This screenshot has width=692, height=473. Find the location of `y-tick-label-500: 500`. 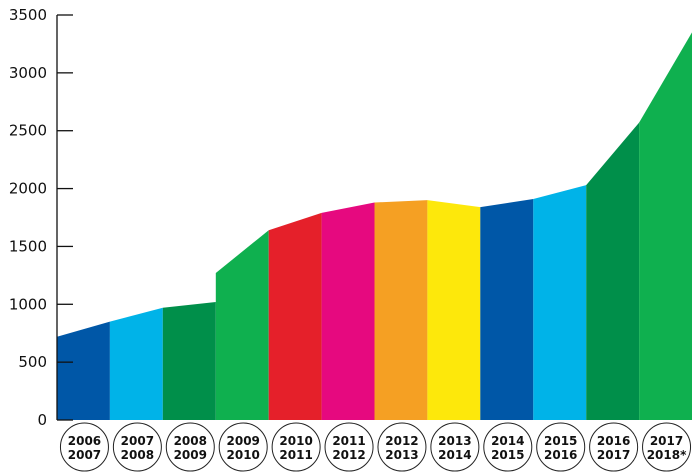

y-tick-label-500: 500 is located at coordinates (32, 362).